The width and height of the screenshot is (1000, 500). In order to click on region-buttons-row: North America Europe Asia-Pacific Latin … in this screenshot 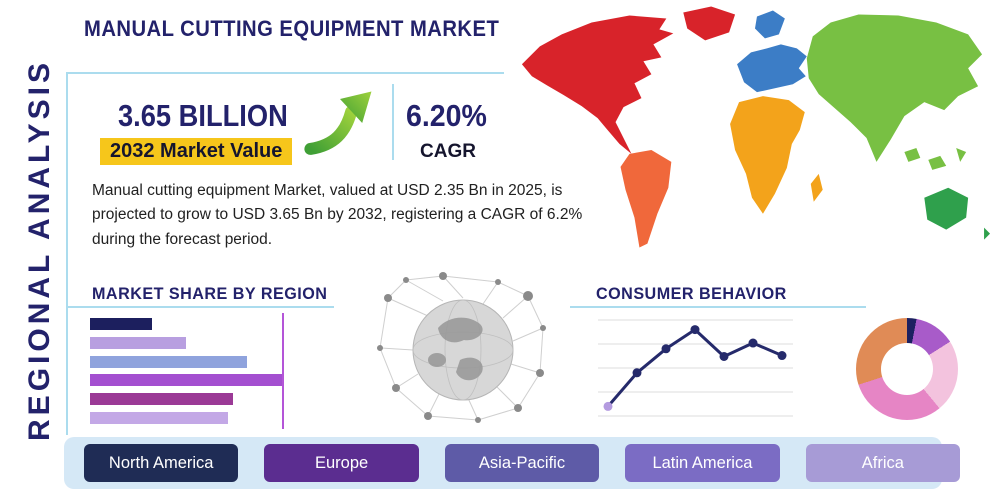, I will do `click(522, 463)`.